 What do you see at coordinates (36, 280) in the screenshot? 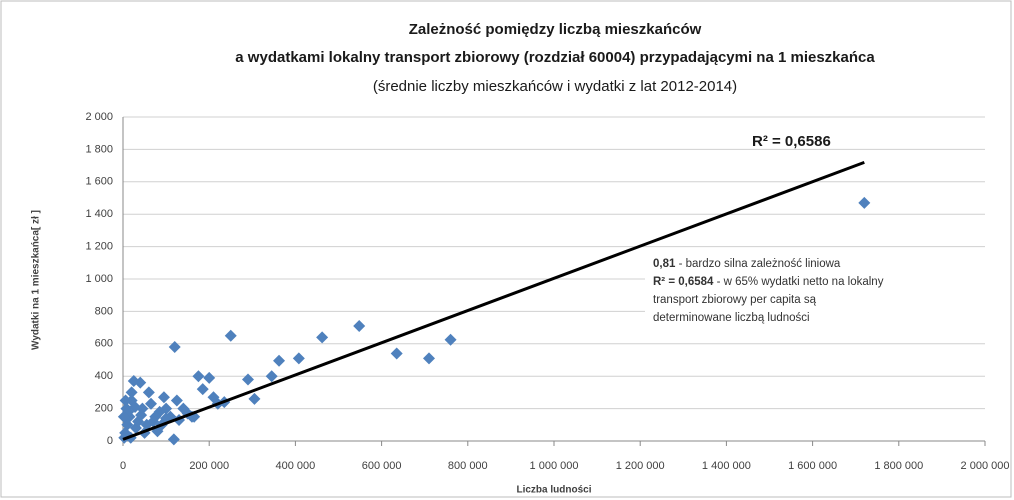
I see `y-axis-label: Wydatki na 1 mieszkańca[ zł ]` at bounding box center [36, 280].